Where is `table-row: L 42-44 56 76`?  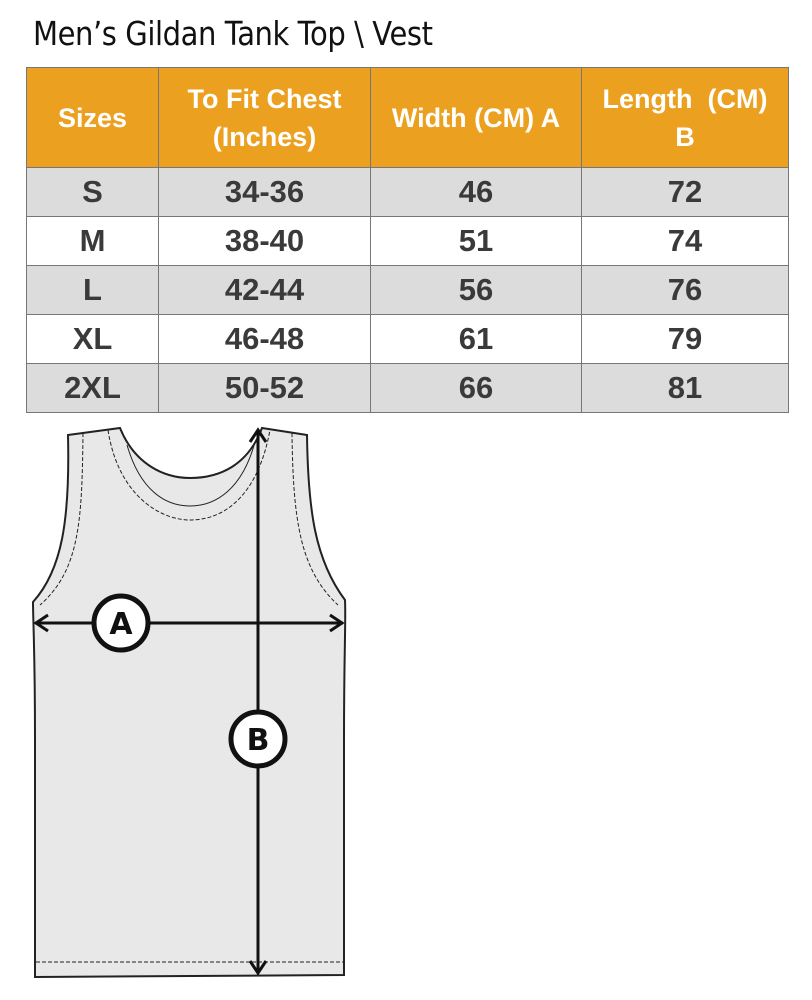
table-row: L 42-44 56 76 is located at coordinates (407, 290).